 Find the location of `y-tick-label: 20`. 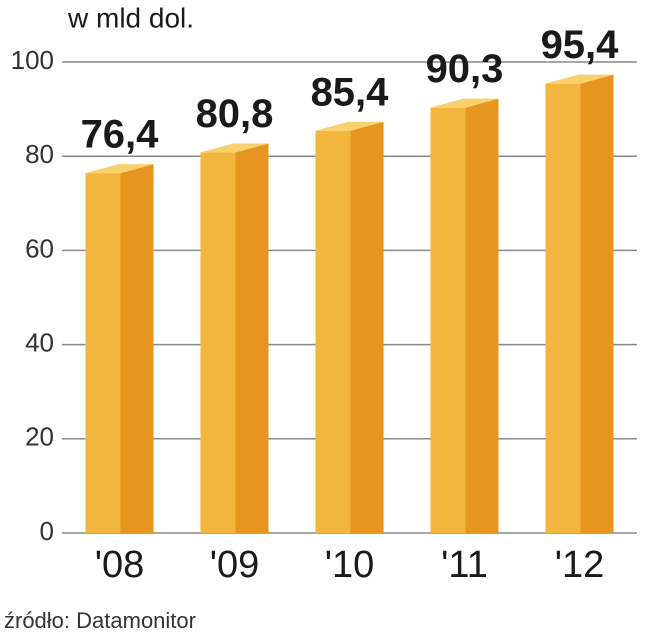

y-tick-label: 20 is located at coordinates (39, 437).